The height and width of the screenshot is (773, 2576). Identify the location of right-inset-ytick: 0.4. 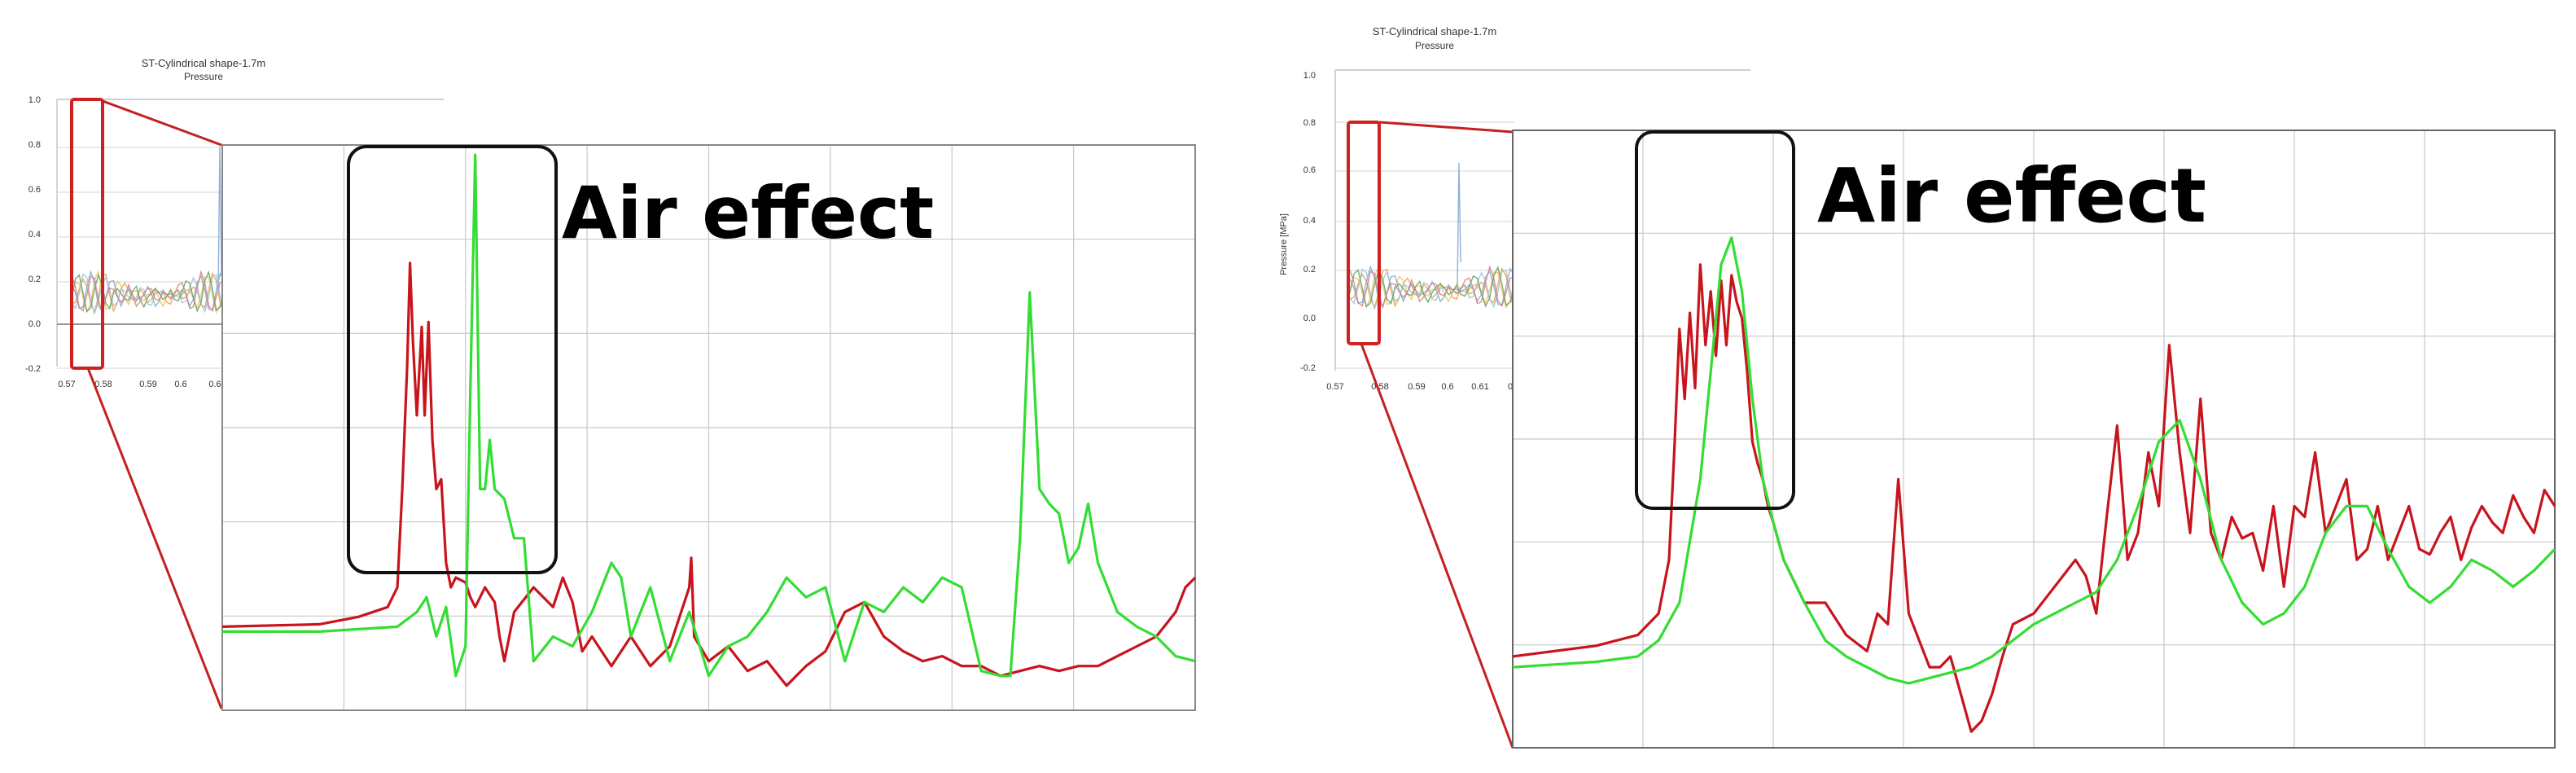
(1309, 221).